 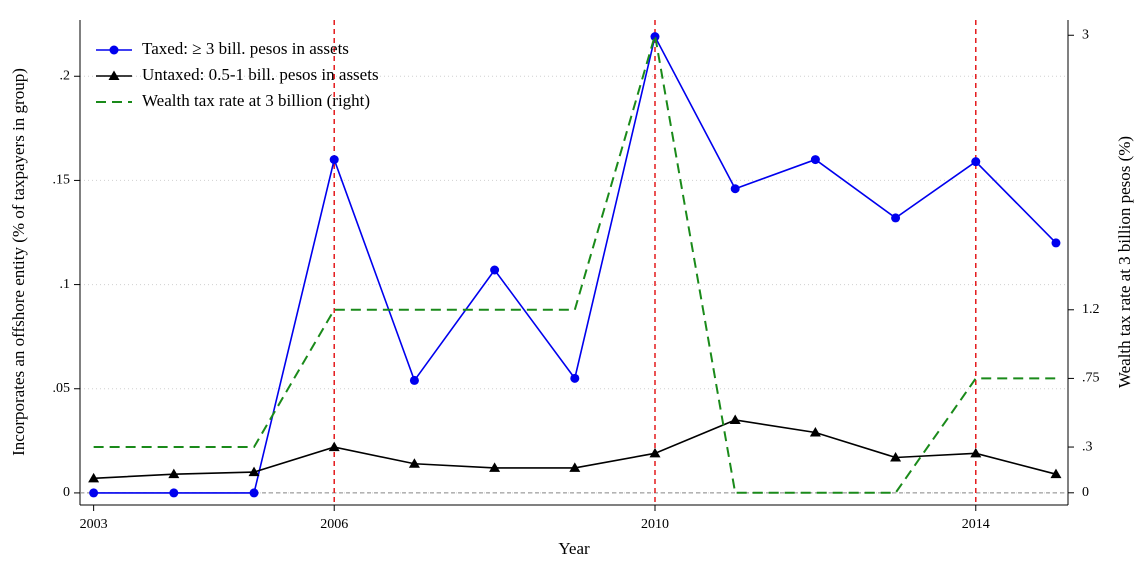 What do you see at coordinates (94, 524) in the screenshot?
I see `x-tick-label: 2003` at bounding box center [94, 524].